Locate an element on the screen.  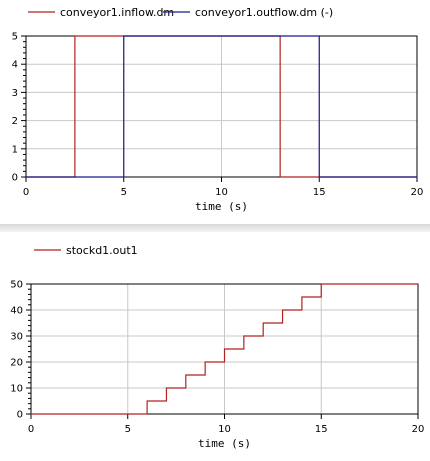
y-tick-label: 5 is located at coordinates (15, 37).